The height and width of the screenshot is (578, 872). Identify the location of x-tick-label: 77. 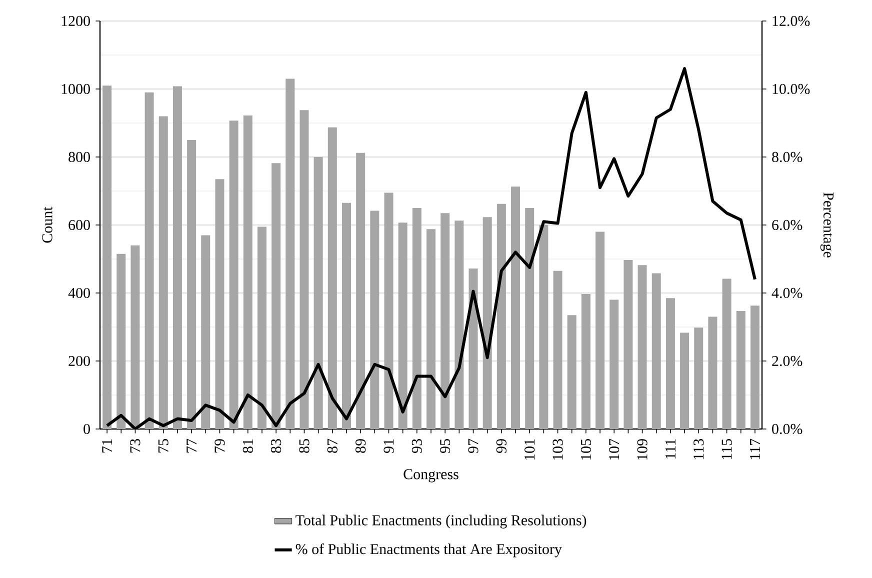
(191, 445).